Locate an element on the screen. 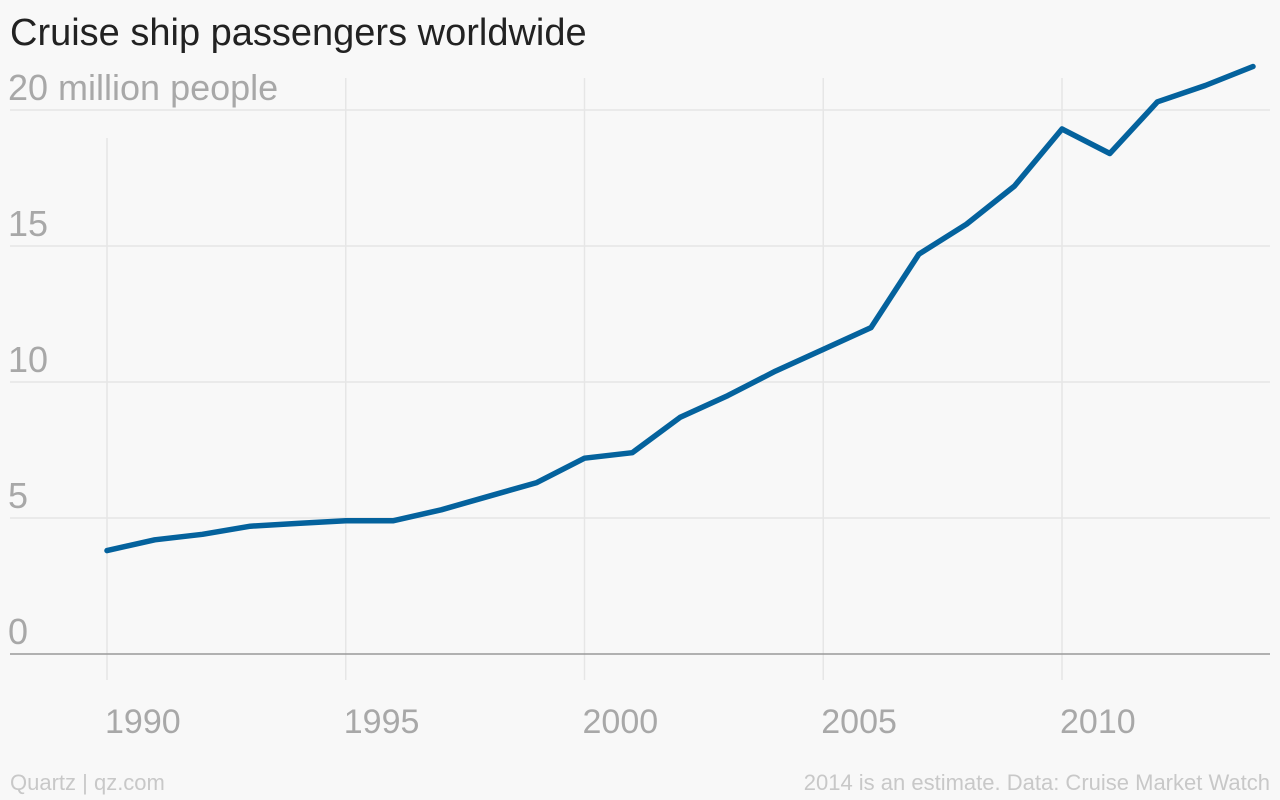  x-tick-label-2000: 2000 is located at coordinates (621, 722).